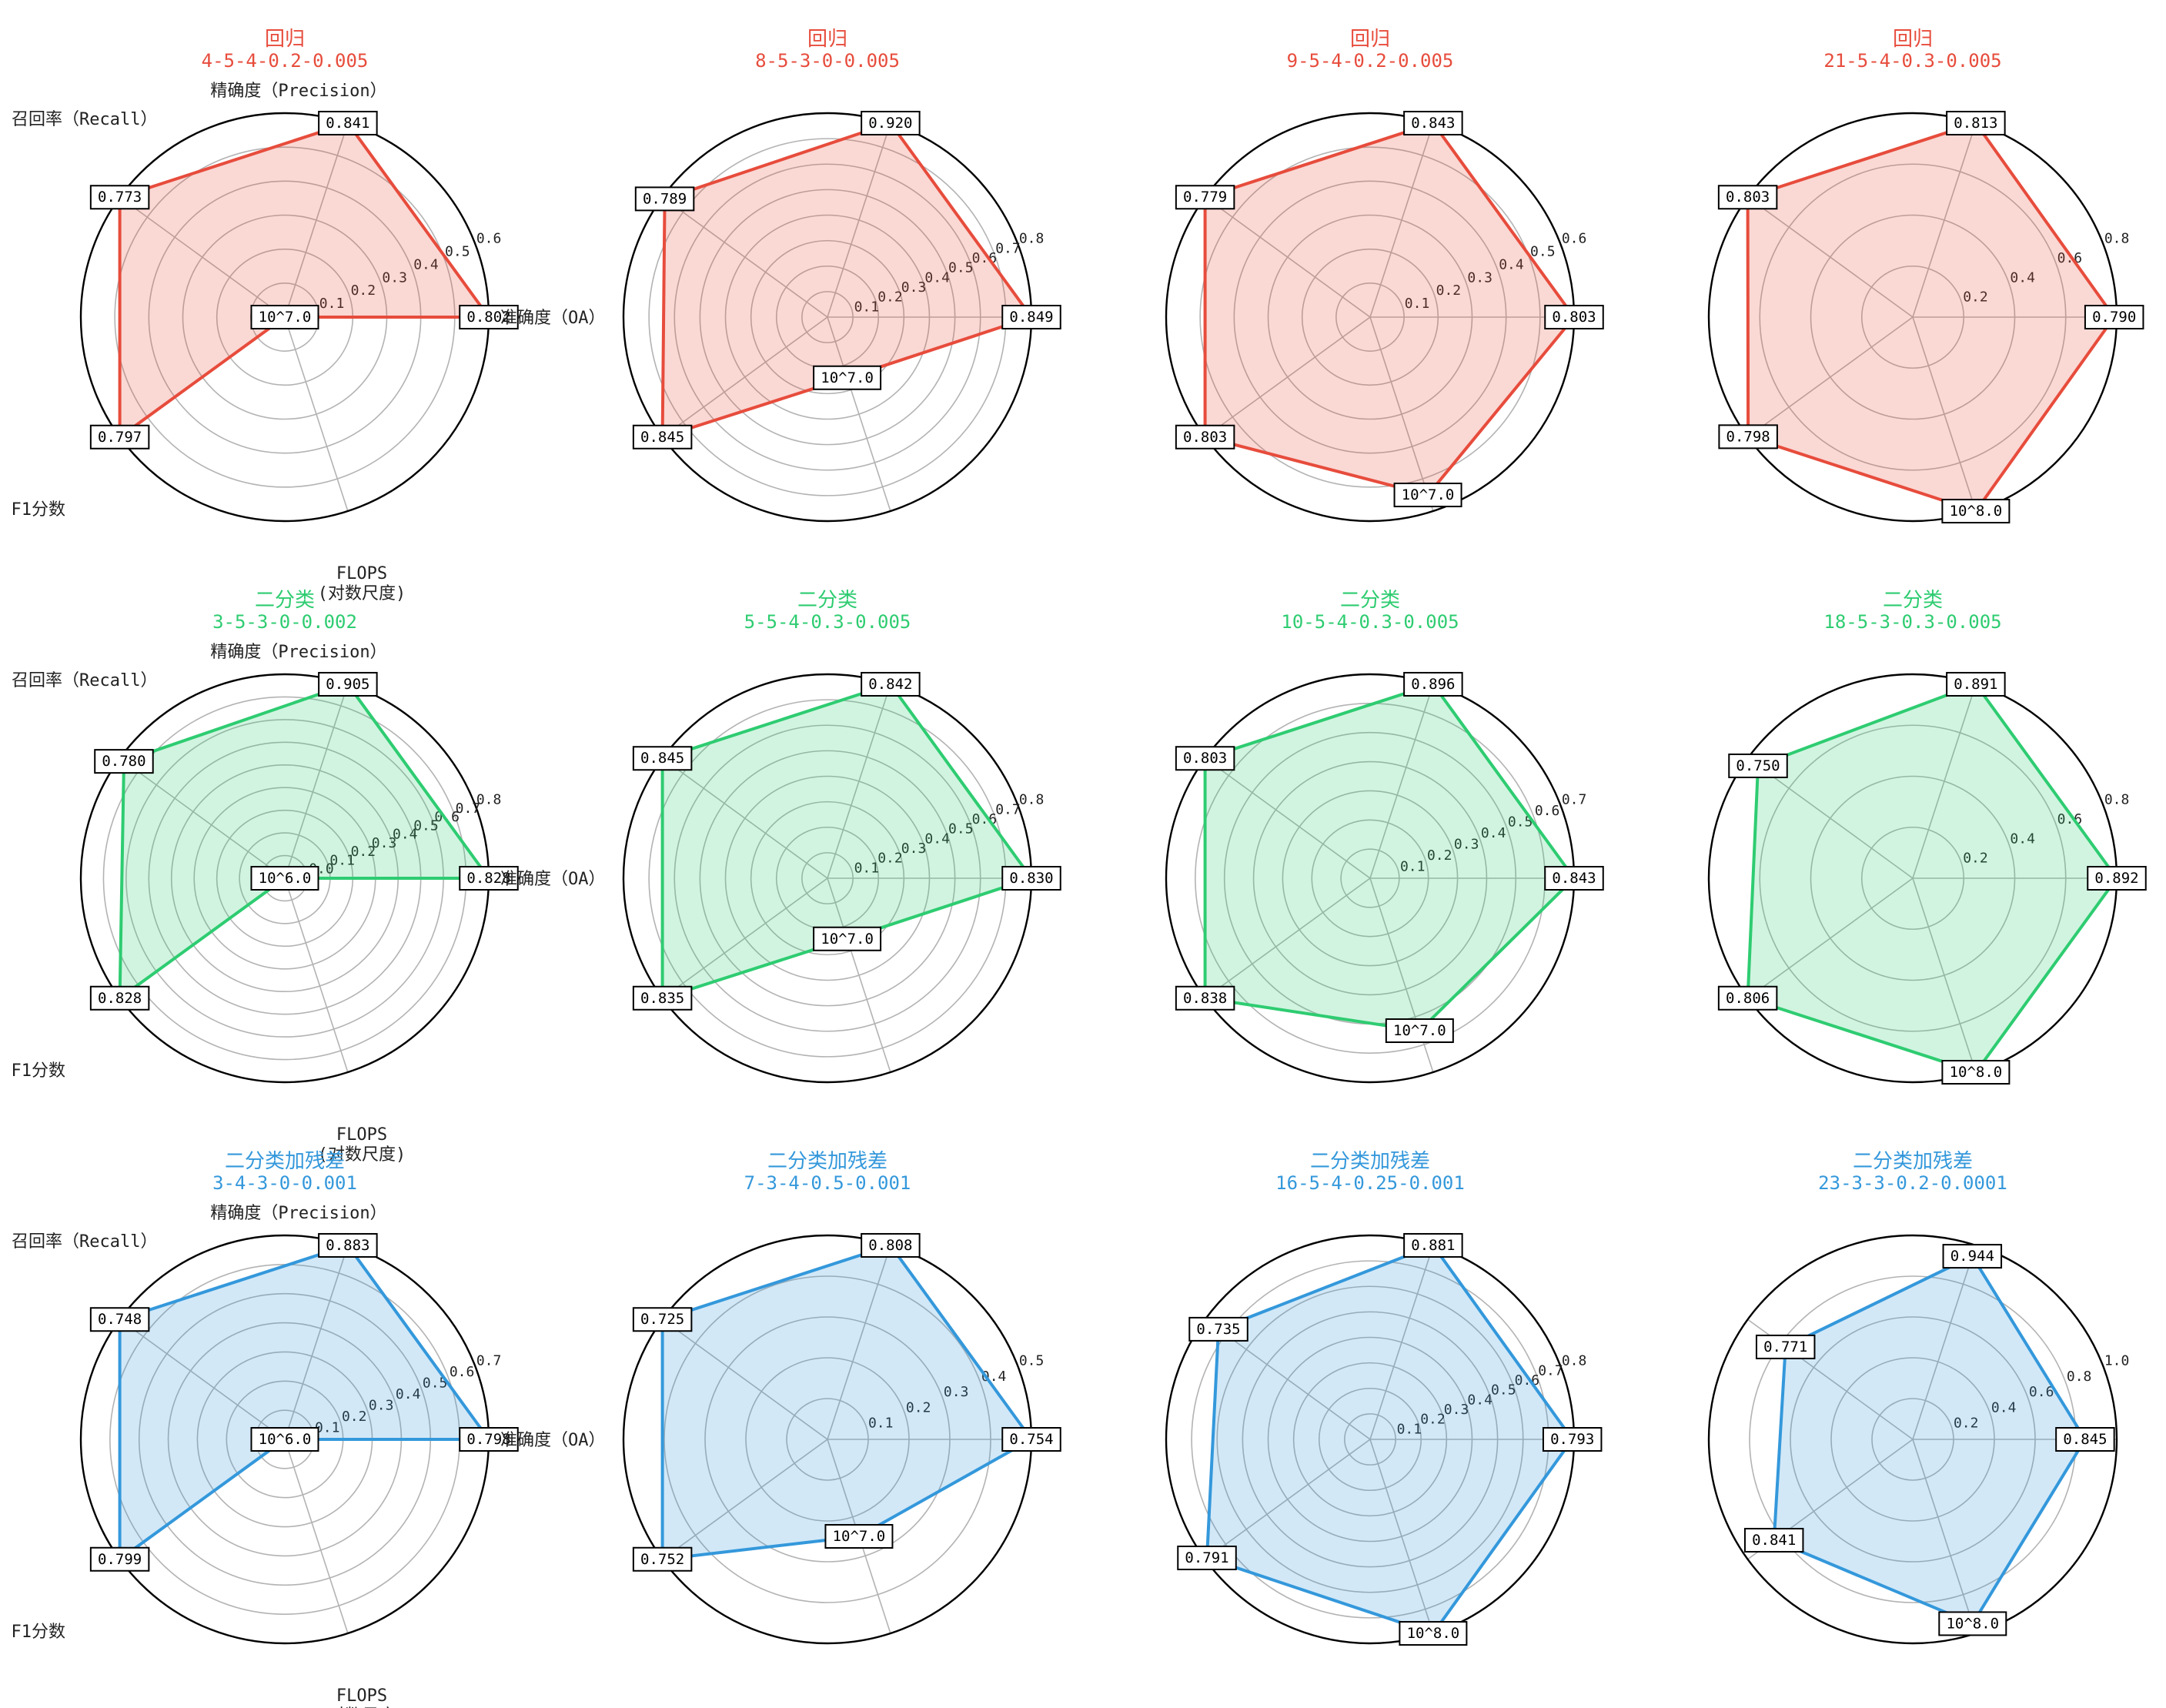  Describe the element at coordinates (891, 684) in the screenshot. I see `value-label-precision: 0.842` at that location.